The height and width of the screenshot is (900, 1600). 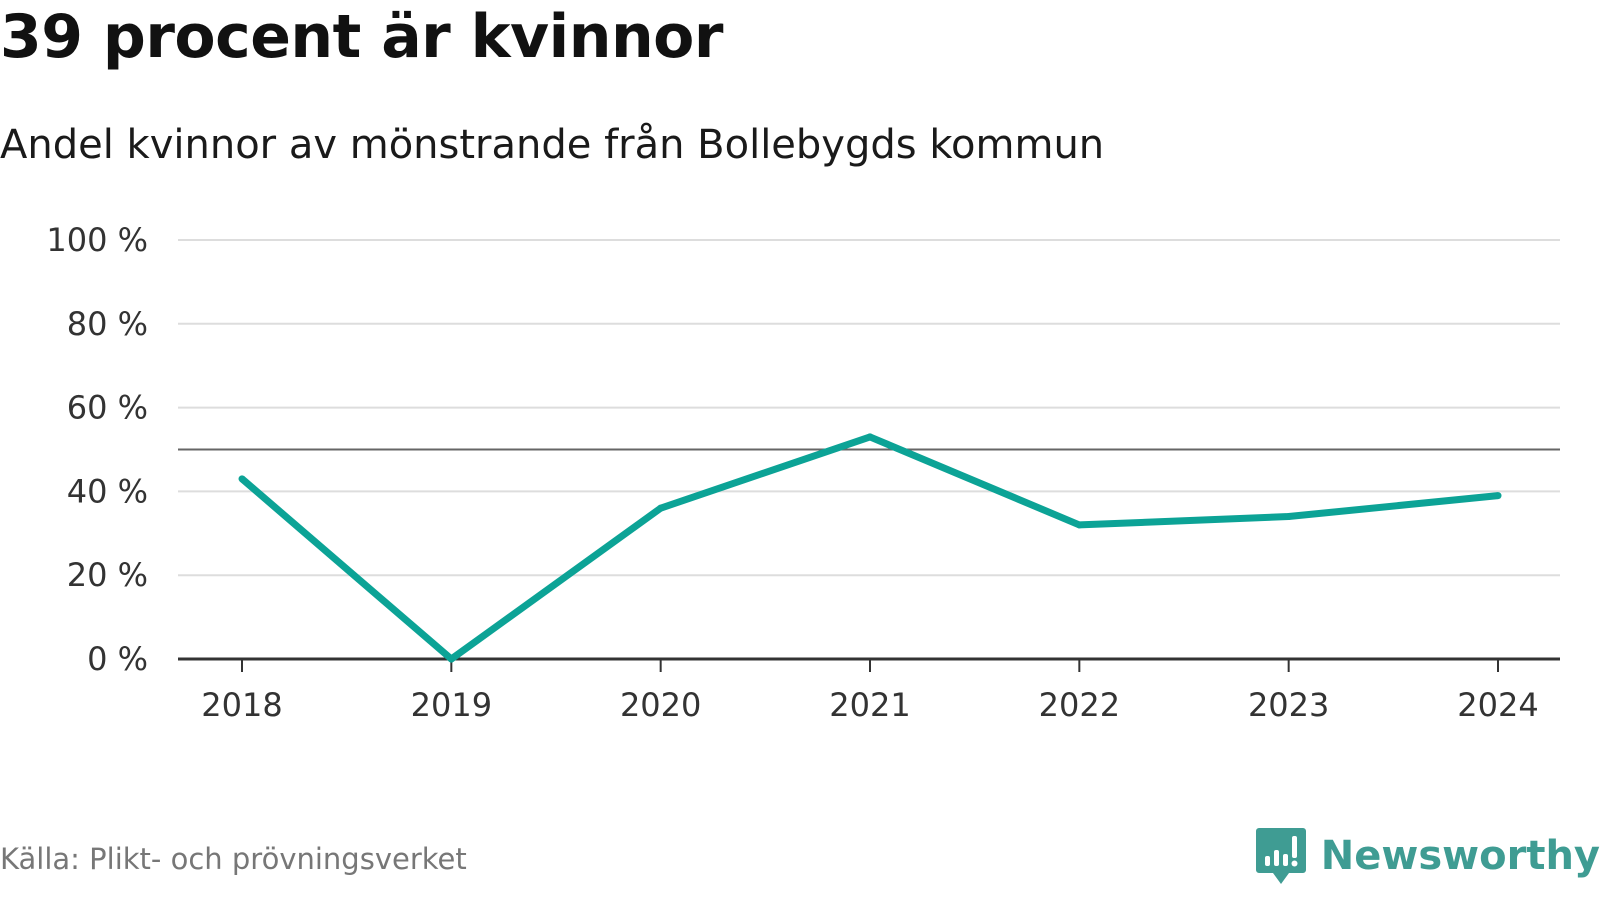 I want to click on y-tick-label: 80 %, so click(x=107, y=324).